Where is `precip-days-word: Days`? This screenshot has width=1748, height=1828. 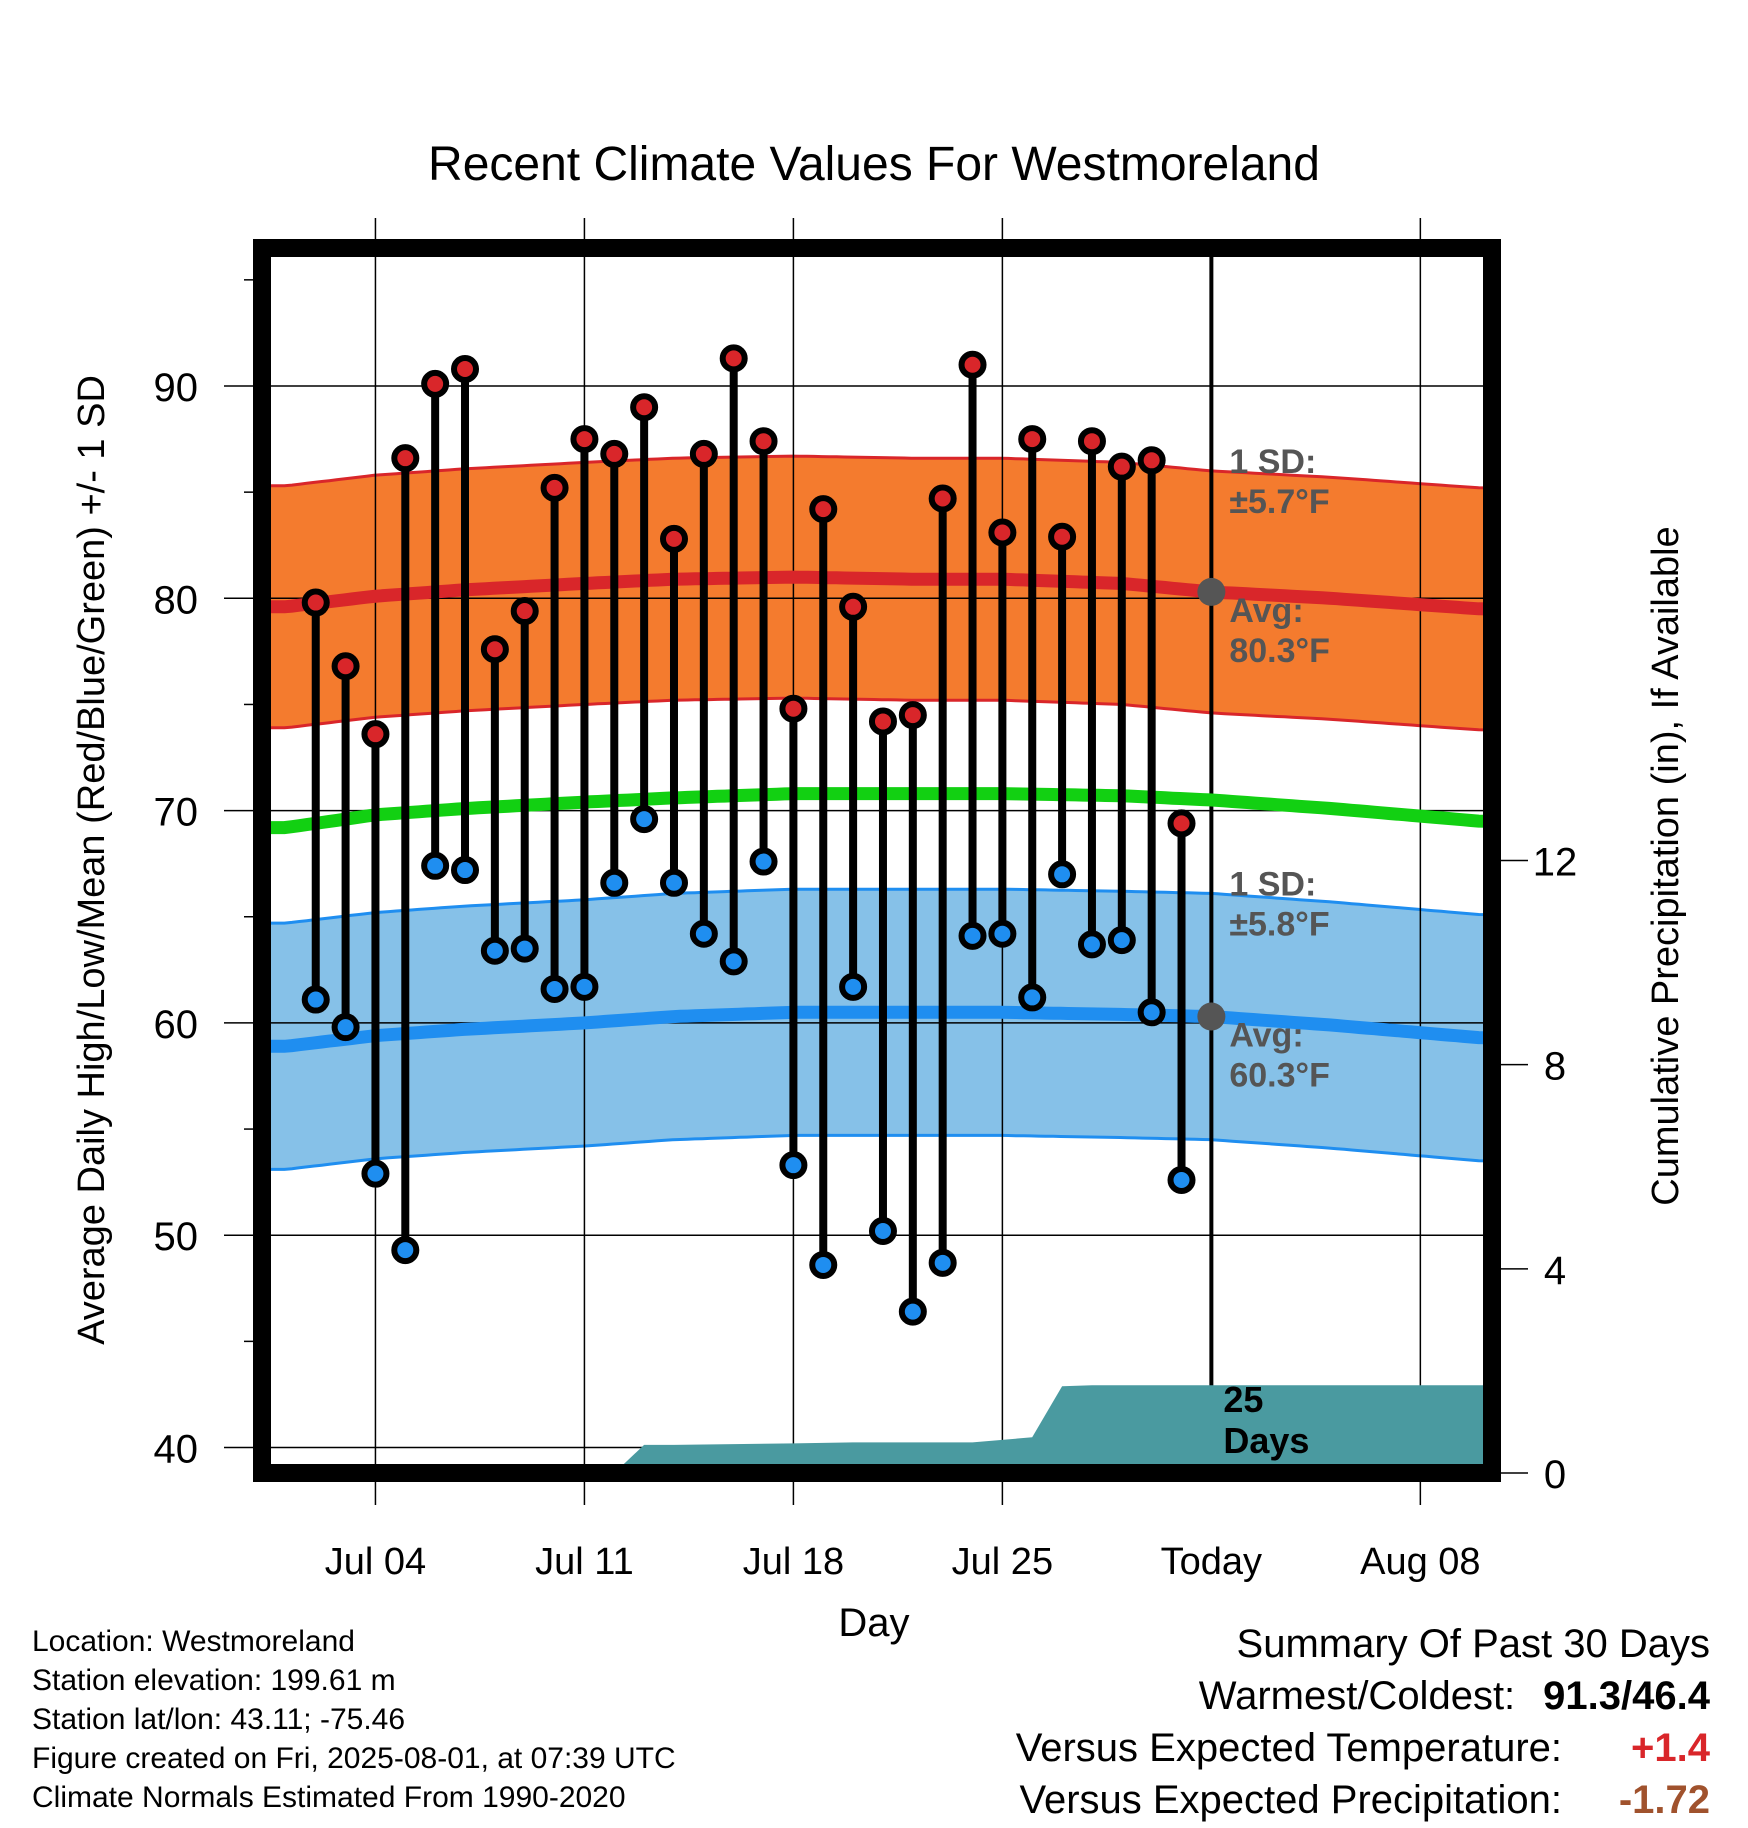
precip-days-word: Days is located at coordinates (1266, 1440).